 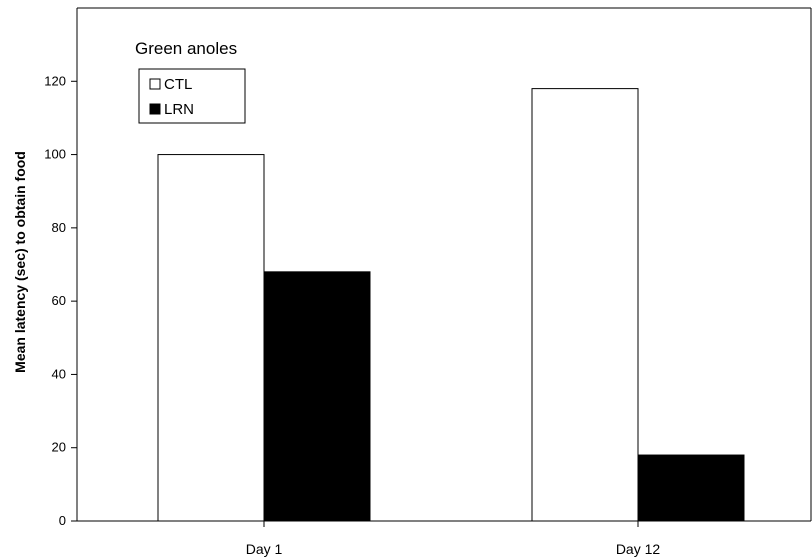 What do you see at coordinates (55, 80) in the screenshot?
I see `y-tick-label: 120` at bounding box center [55, 80].